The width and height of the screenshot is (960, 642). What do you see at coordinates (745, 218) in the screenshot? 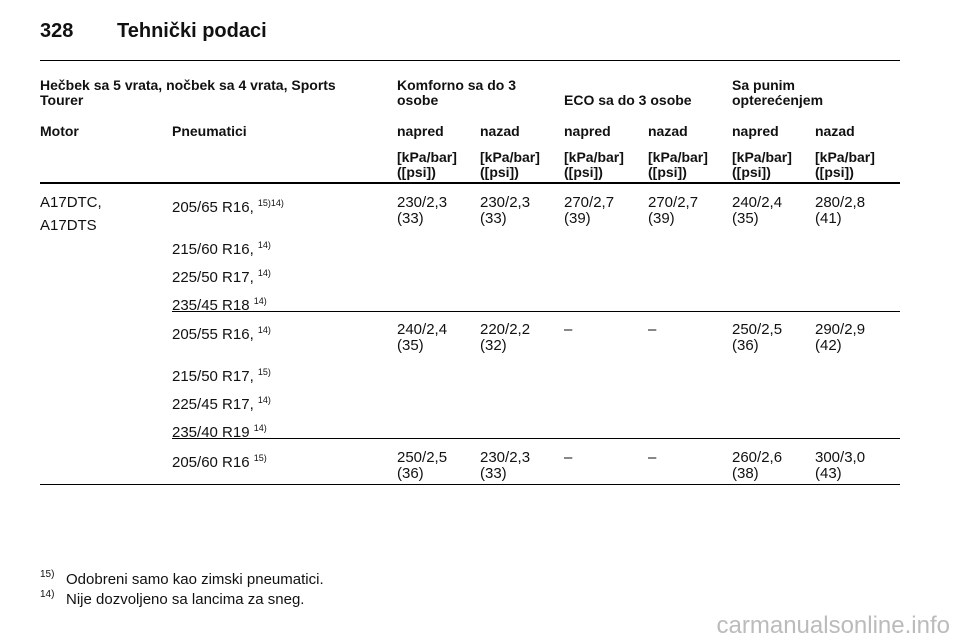
I see `pressure-psi: (35)` at bounding box center [745, 218].